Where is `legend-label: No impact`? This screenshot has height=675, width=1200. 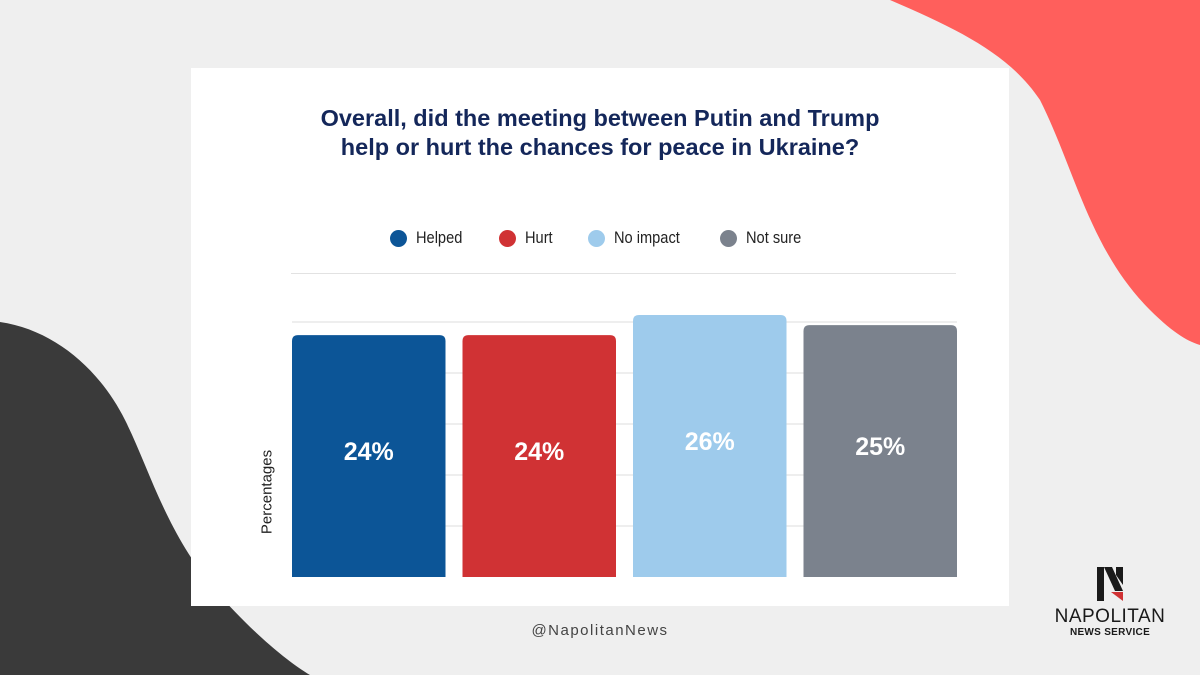
legend-label: No impact is located at coordinates (646, 237).